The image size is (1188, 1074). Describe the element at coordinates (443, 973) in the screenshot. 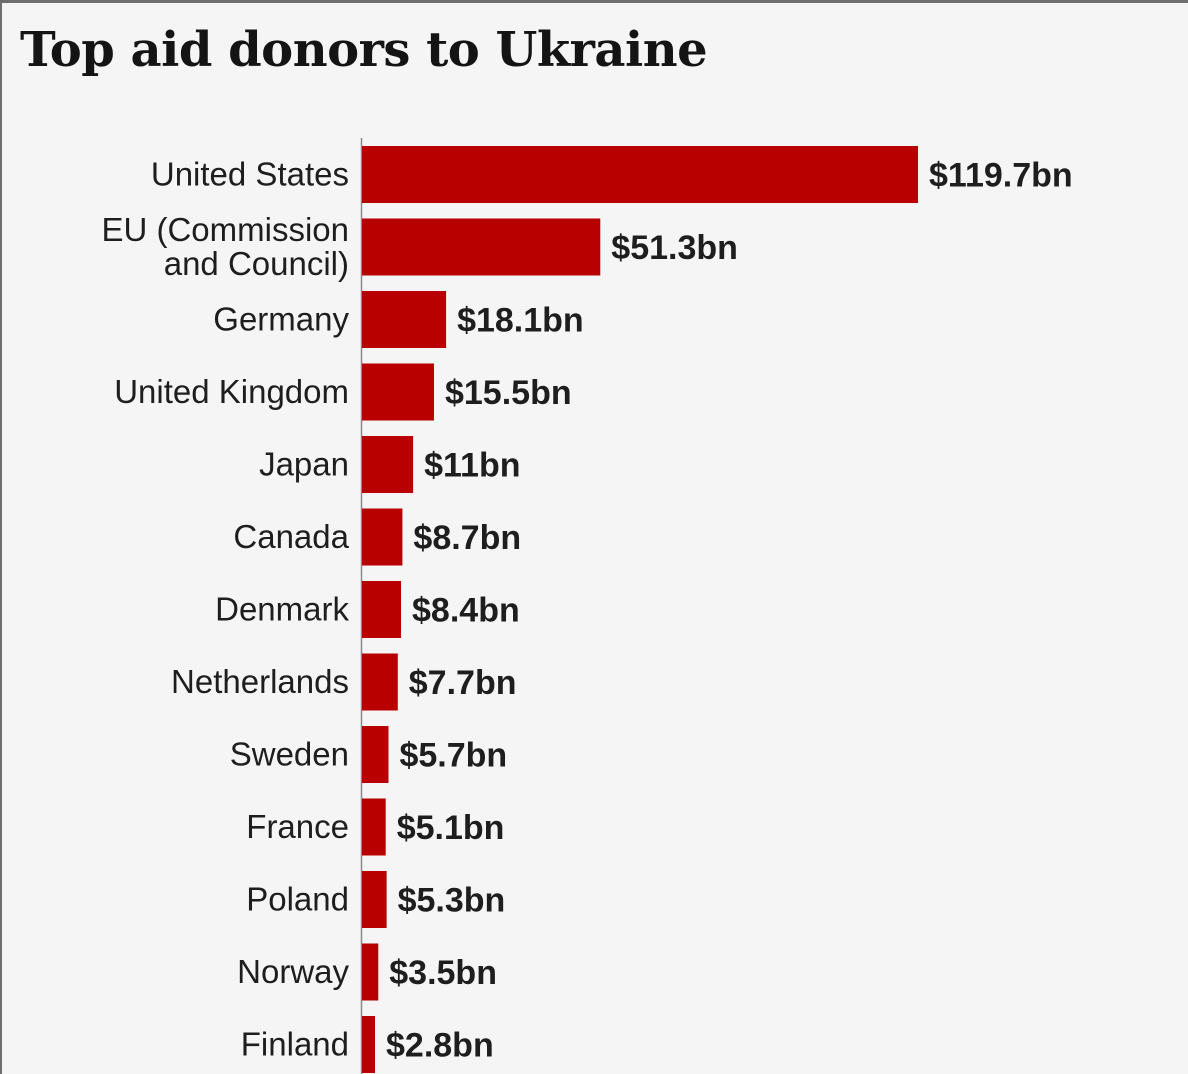

I see `value-label-11: $3.5bn` at that location.